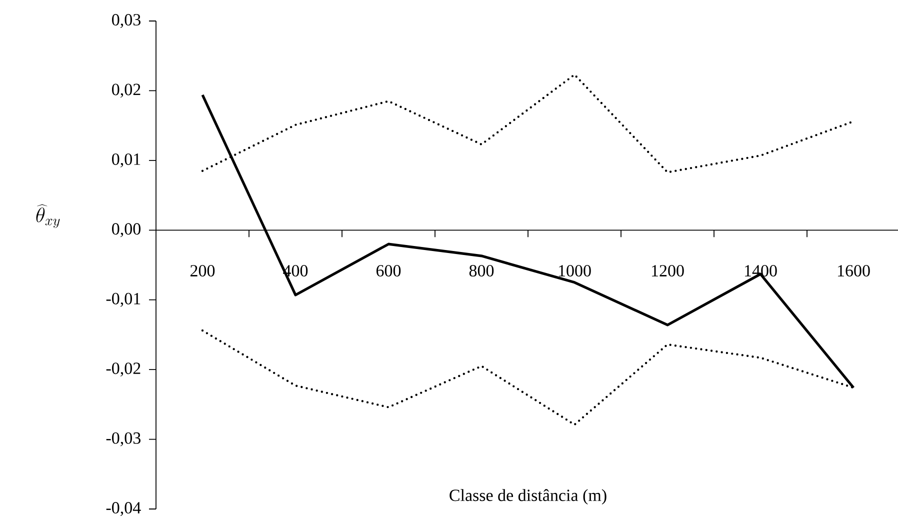 The image size is (898, 527). I want to click on y-tick-label: 0,03, so click(126, 21).